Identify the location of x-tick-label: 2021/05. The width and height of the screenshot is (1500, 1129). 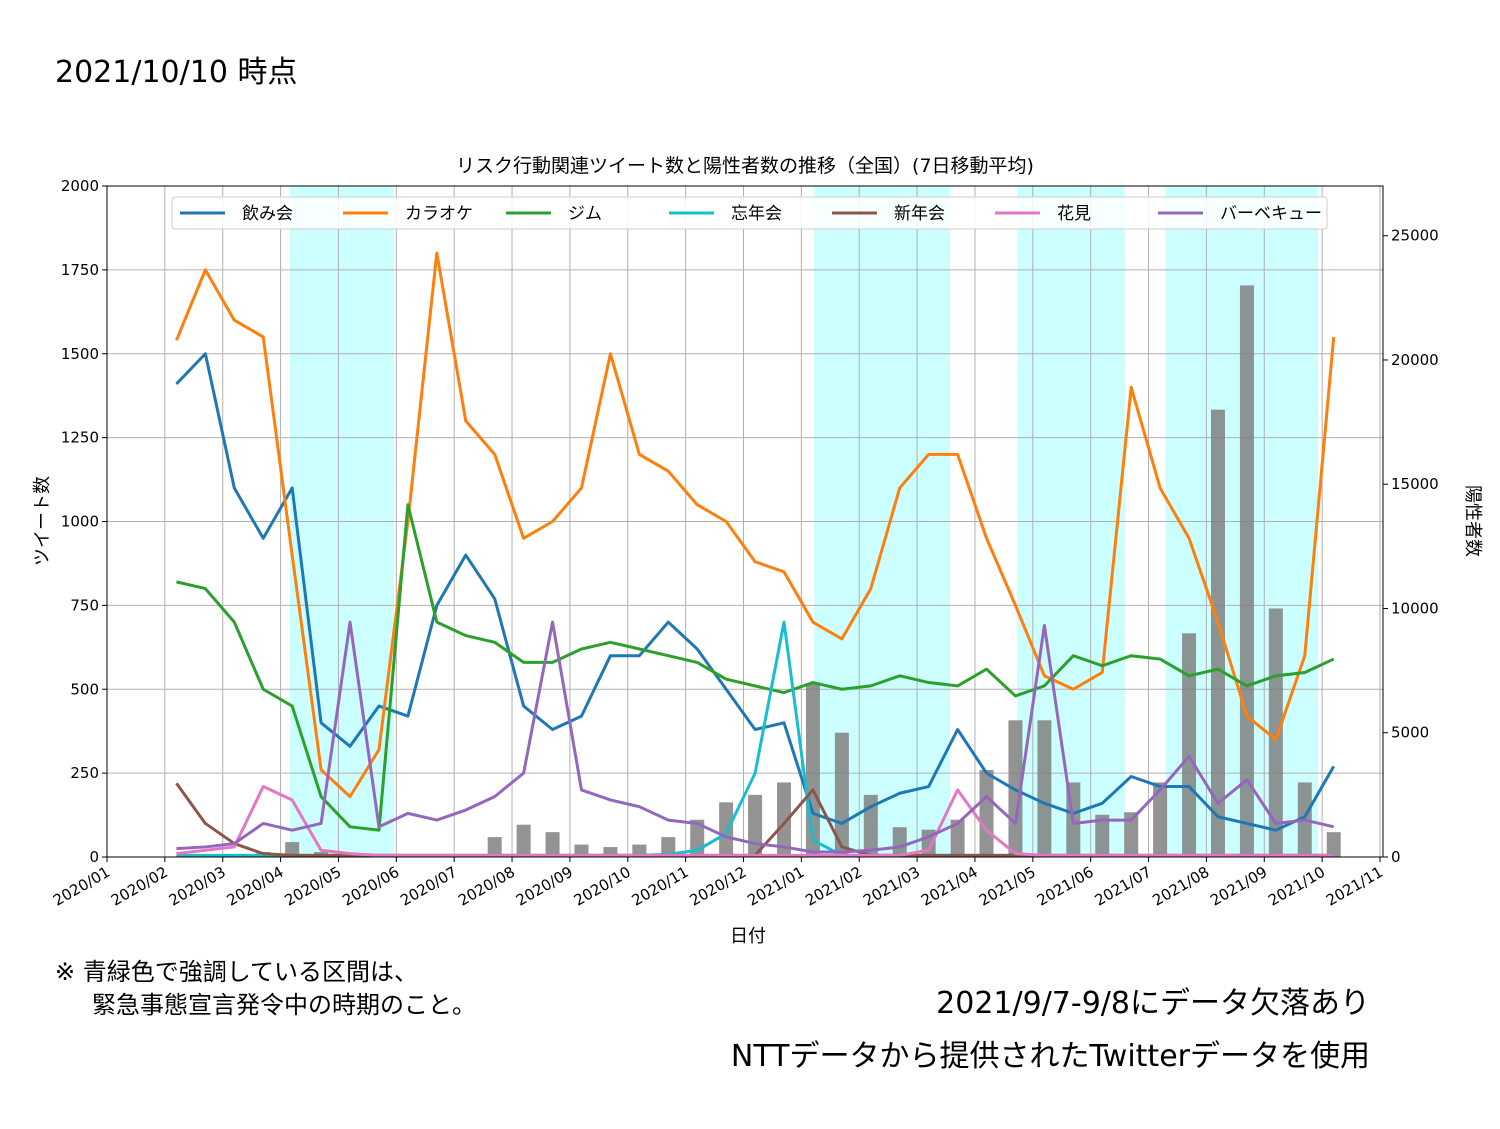
(1007, 886).